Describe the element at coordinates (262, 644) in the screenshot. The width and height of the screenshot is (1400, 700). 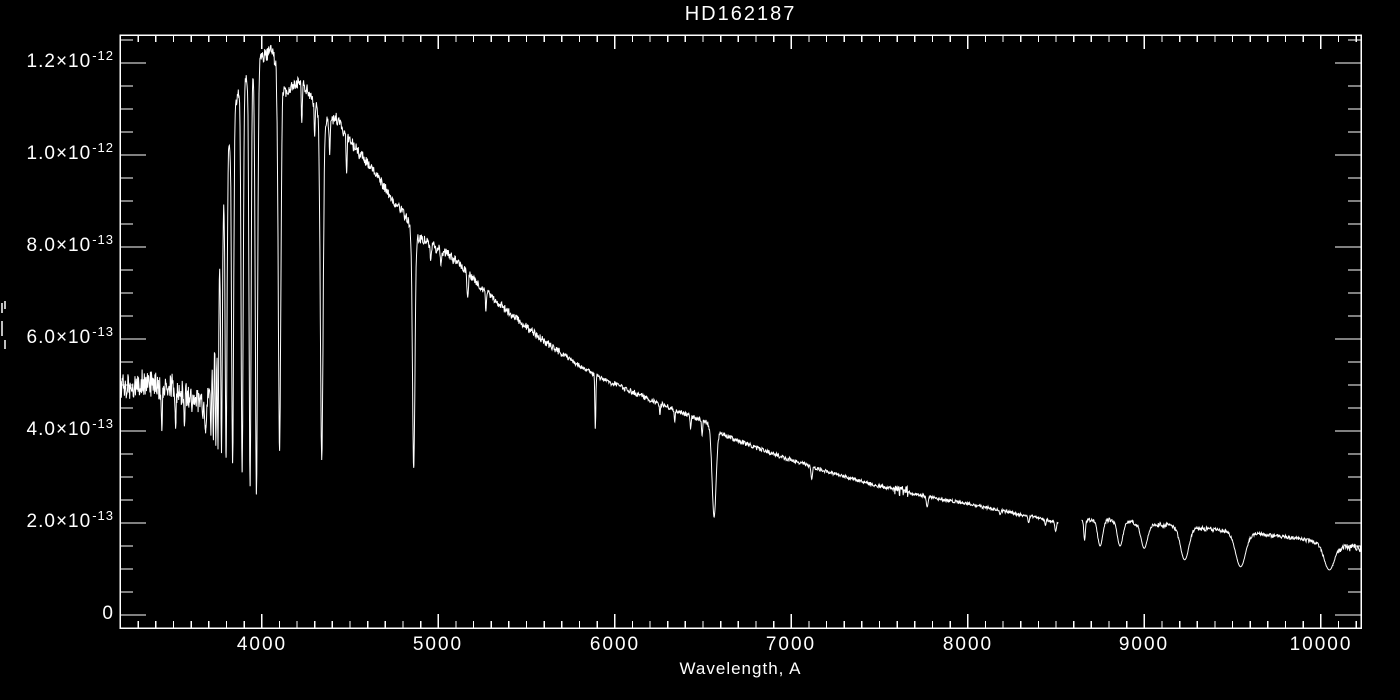
I see `x-tick-label: 4000` at that location.